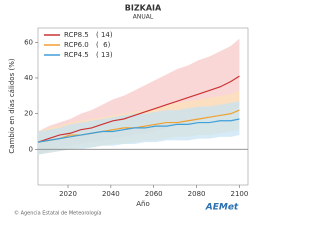 The height and width of the screenshot is (240, 320). I want to click on y-tick-label: 20, so click(28, 114).